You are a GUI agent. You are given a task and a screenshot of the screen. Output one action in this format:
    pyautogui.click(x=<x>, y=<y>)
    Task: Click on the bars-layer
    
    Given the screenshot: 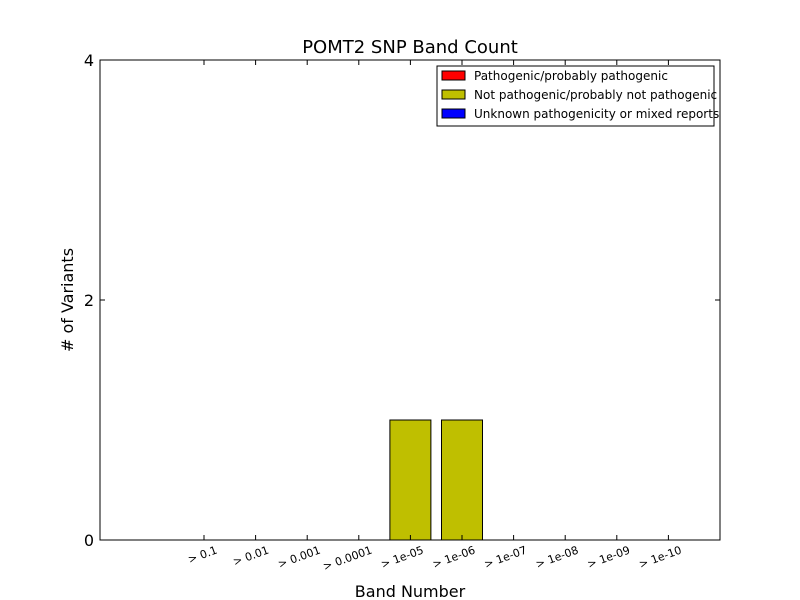 What is the action you would take?
    pyautogui.click(x=436, y=480)
    